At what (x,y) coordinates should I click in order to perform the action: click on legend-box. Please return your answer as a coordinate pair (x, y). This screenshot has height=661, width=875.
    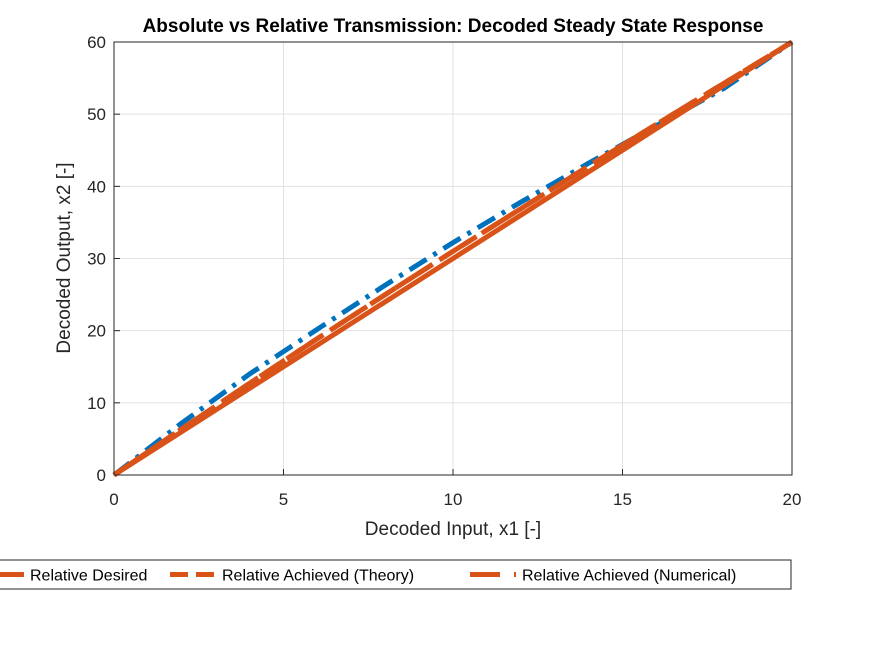
    Looking at the image, I should click on (396, 574).